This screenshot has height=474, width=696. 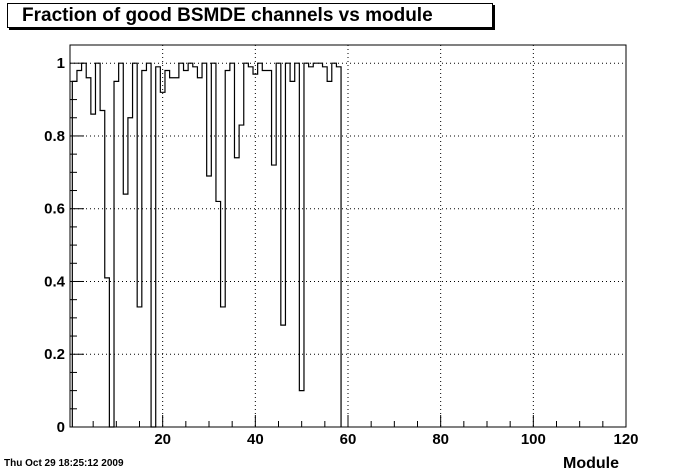 I want to click on y-tick-label: 0.2, so click(x=54, y=354).